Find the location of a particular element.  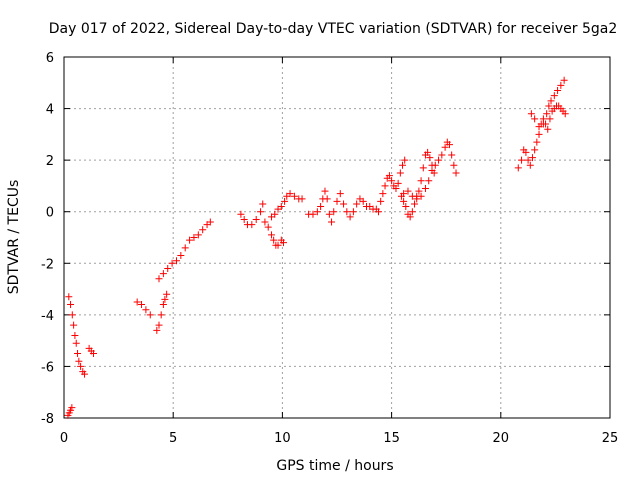

x-tick-label: 25 is located at coordinates (610, 438).